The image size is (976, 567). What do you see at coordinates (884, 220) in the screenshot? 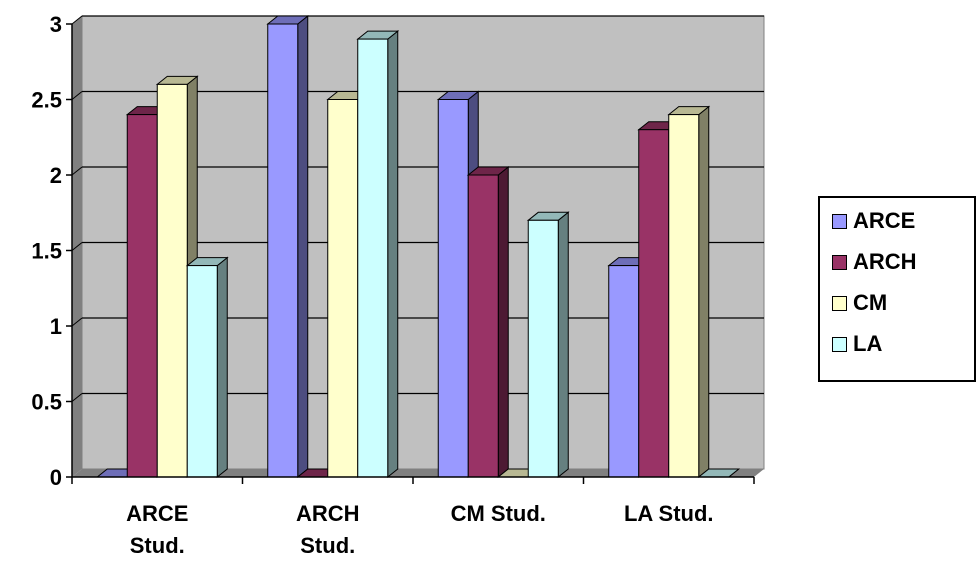
I see `legend-label: ARCE` at bounding box center [884, 220].